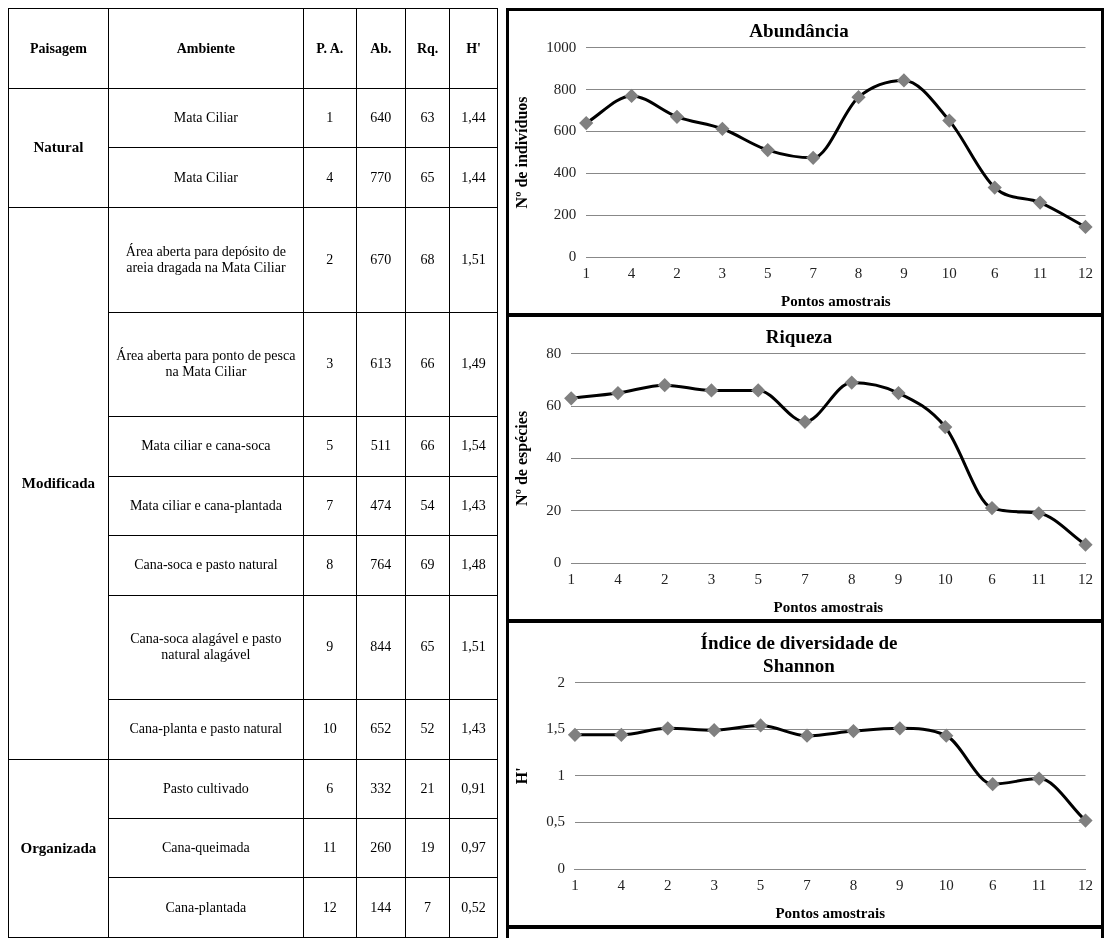  I want to click on text: 613, so click(381, 364).